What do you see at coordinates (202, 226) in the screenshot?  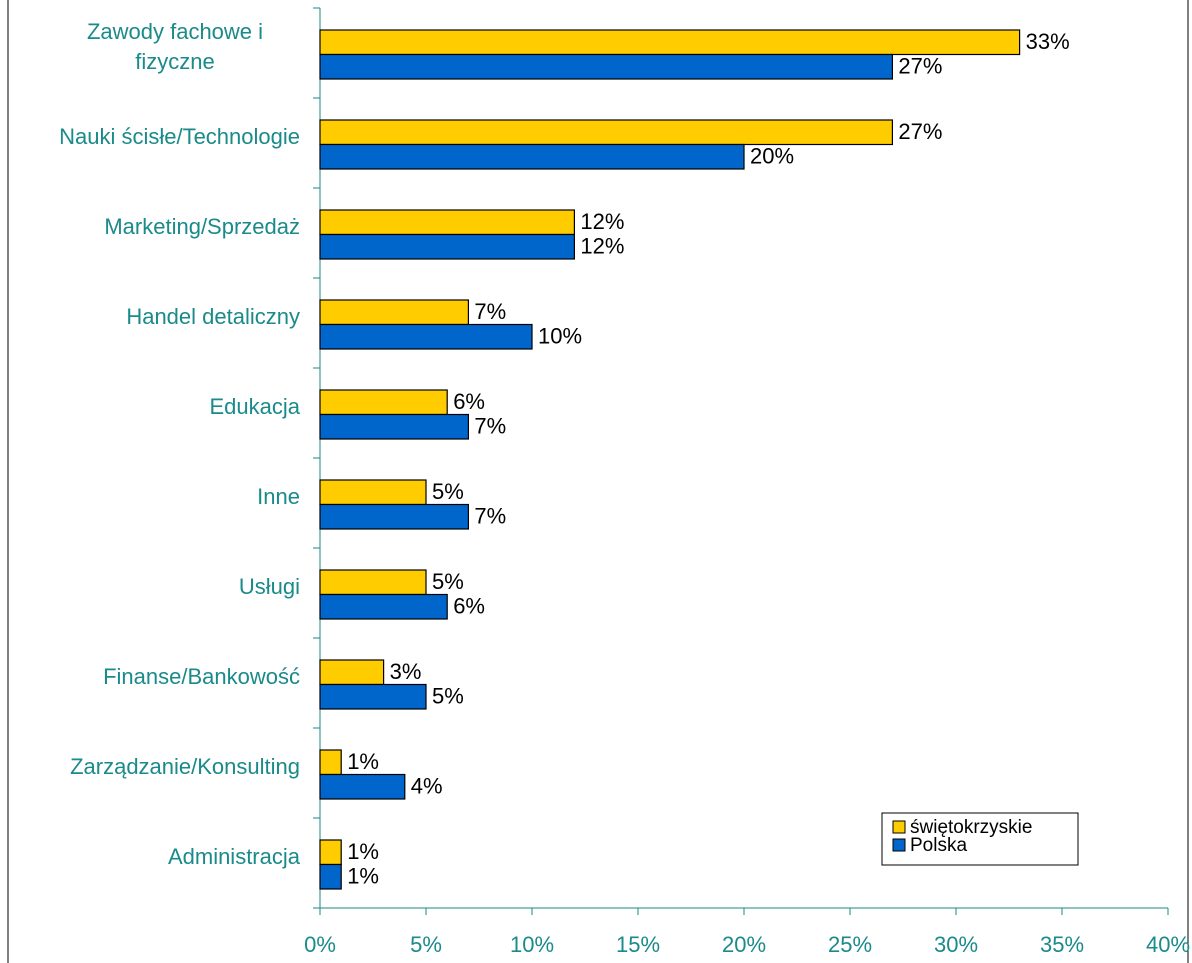 I see `y-tick-label: Marketing/Sprzedaż` at bounding box center [202, 226].